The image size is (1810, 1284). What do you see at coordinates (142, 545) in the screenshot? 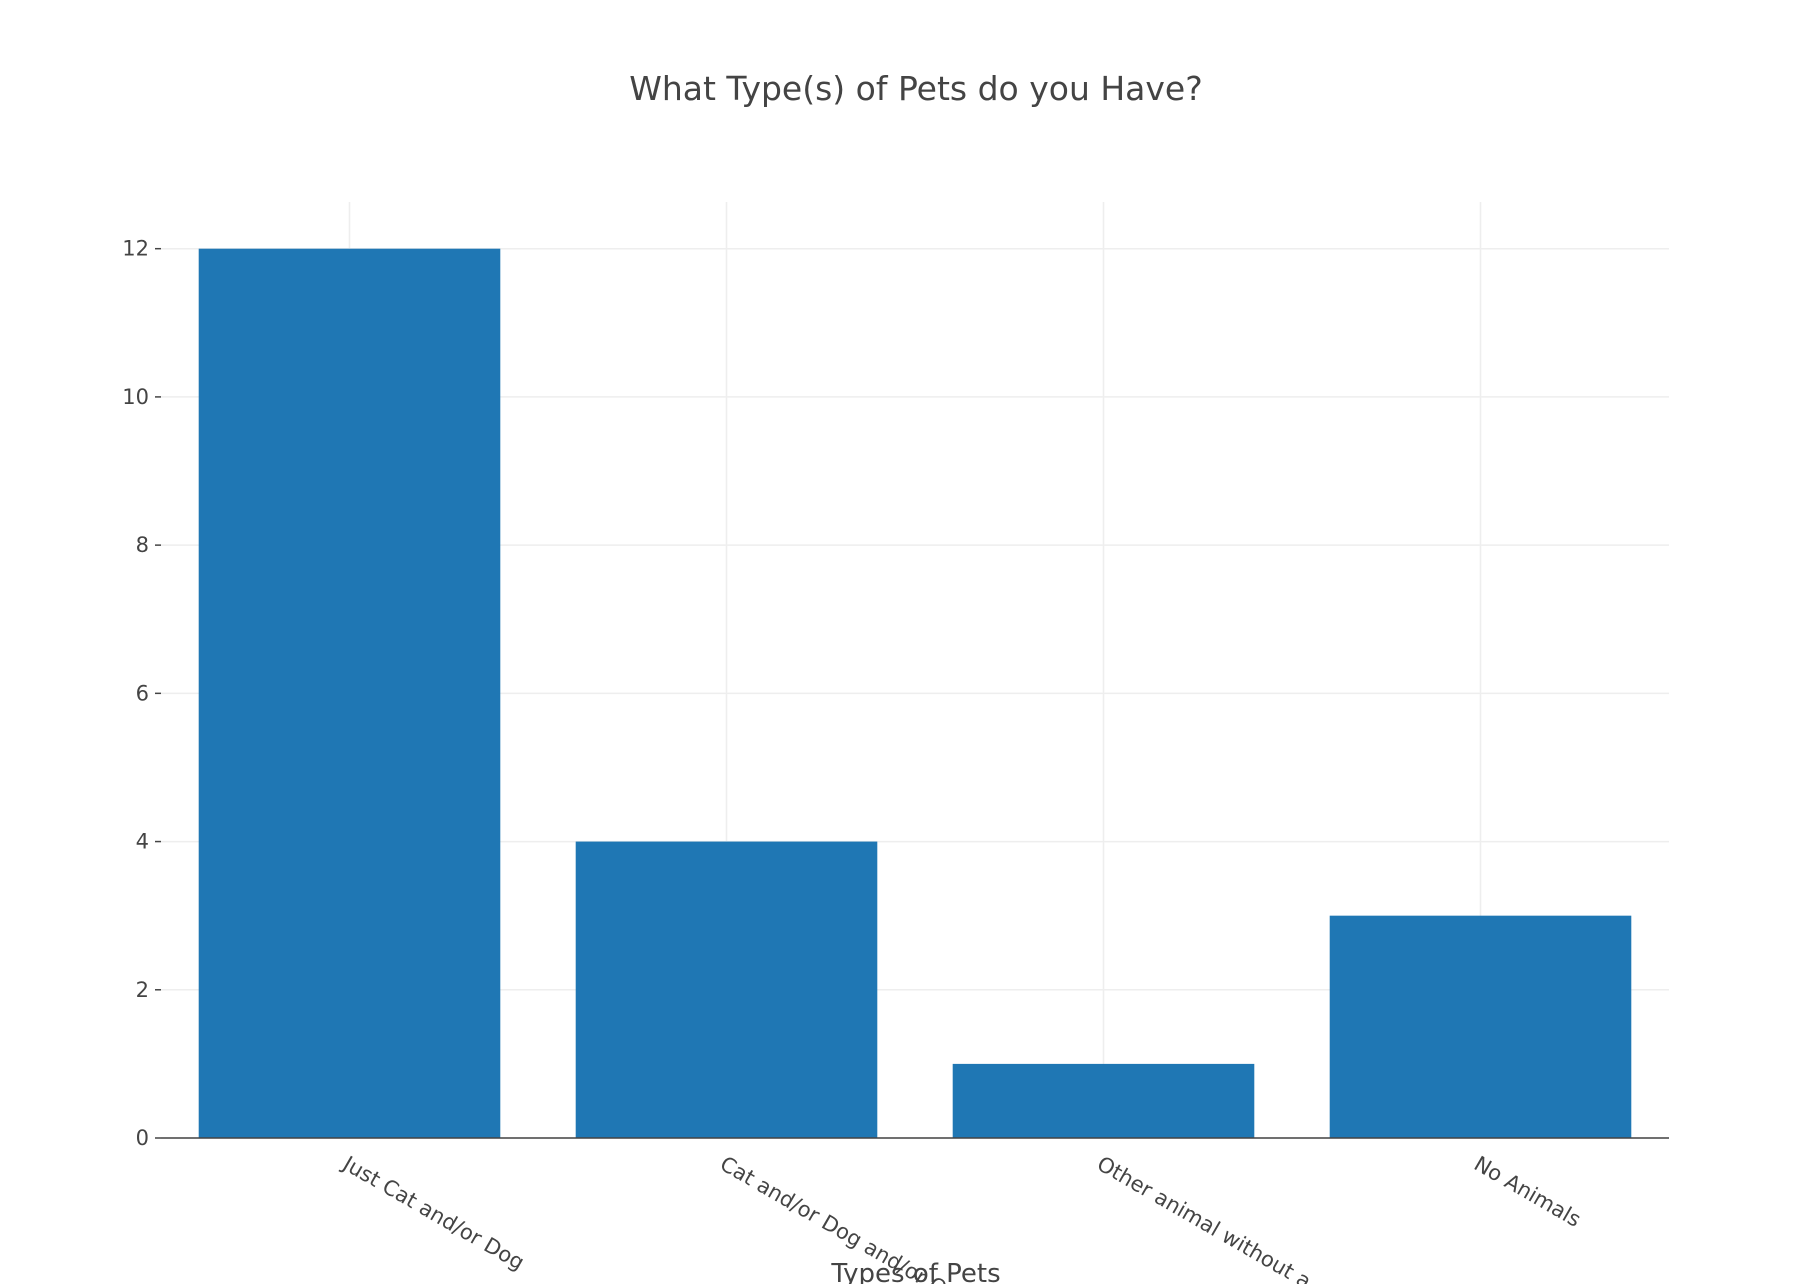
I see `y-tick-label: 8` at bounding box center [142, 545].